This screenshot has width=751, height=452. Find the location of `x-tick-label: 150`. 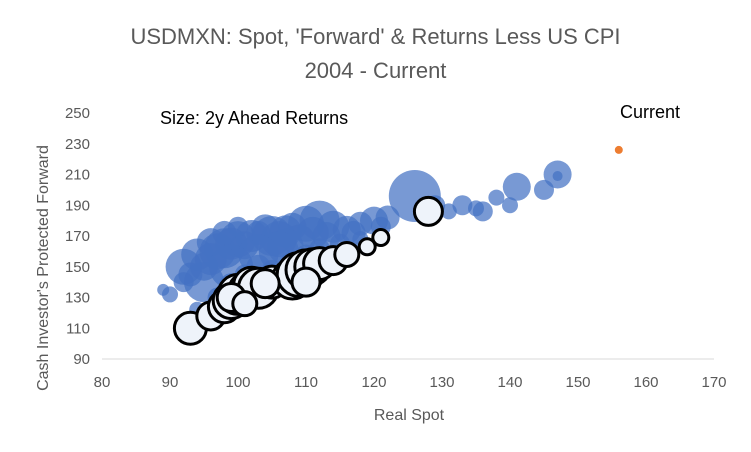

x-tick-label: 150 is located at coordinates (577, 382).